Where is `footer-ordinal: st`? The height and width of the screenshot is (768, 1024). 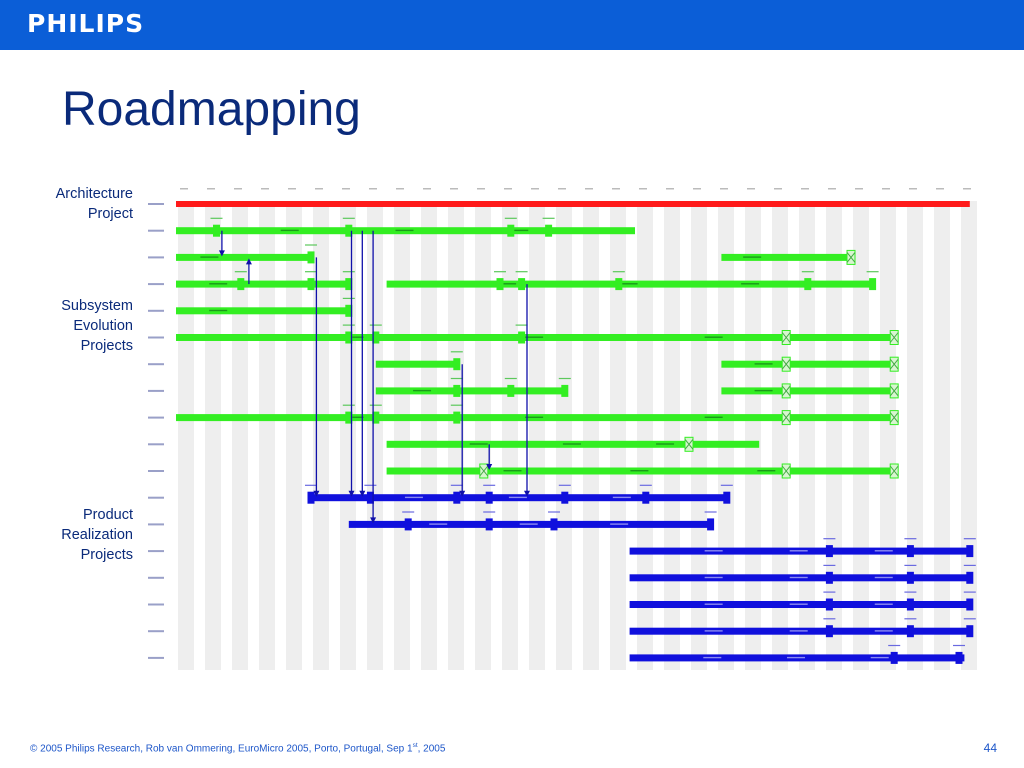
footer-ordinal: st is located at coordinates (415, 745).